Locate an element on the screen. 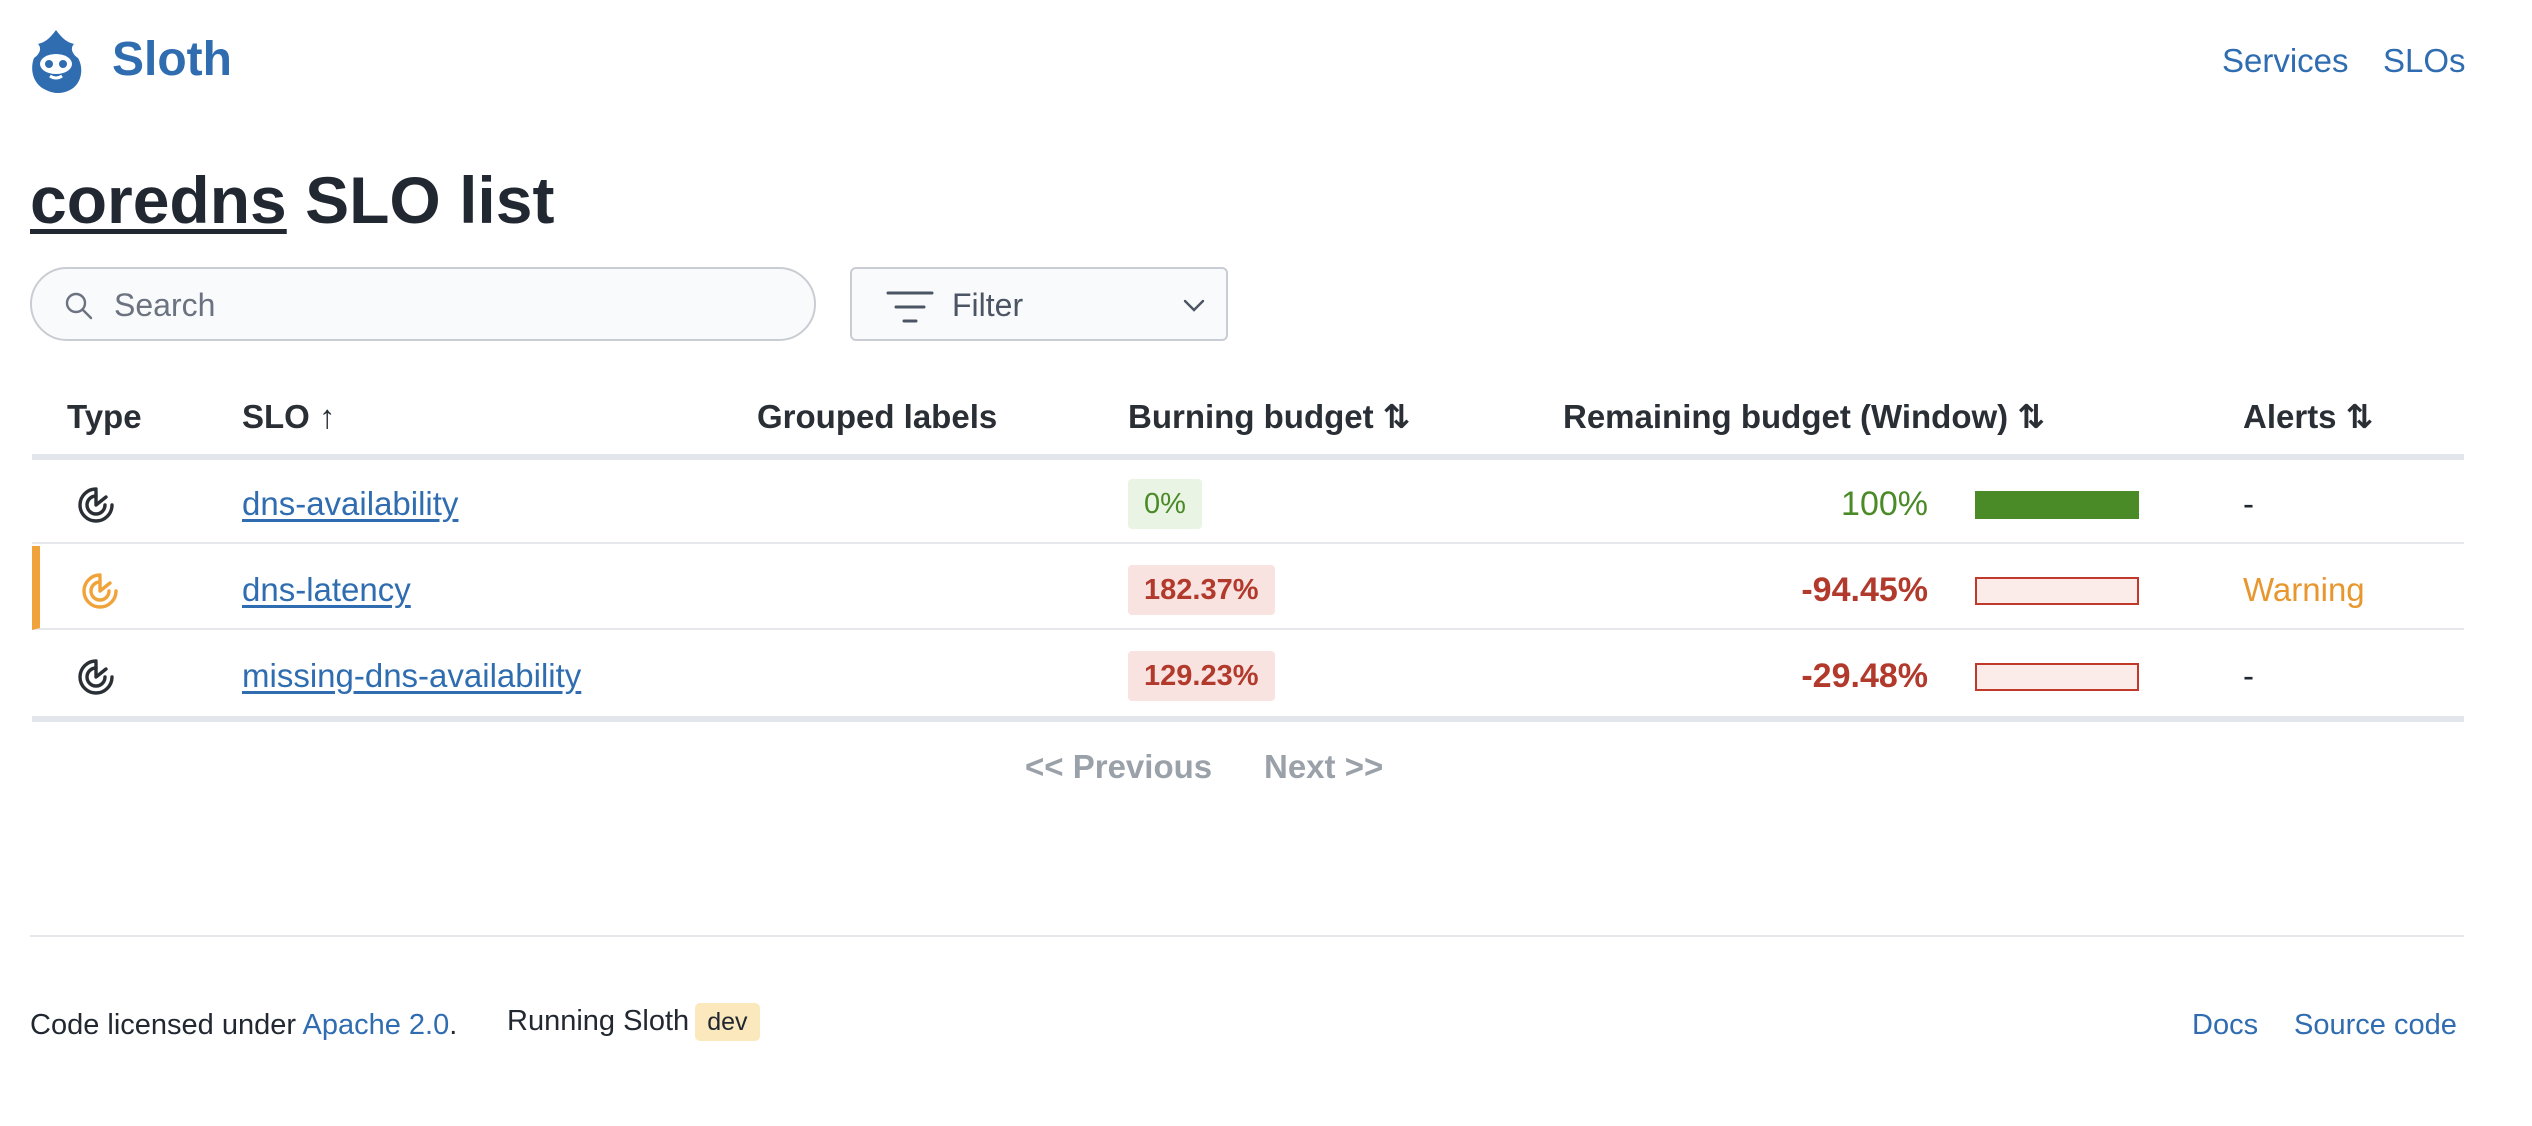  table-bottom-divider is located at coordinates (1248, 719).